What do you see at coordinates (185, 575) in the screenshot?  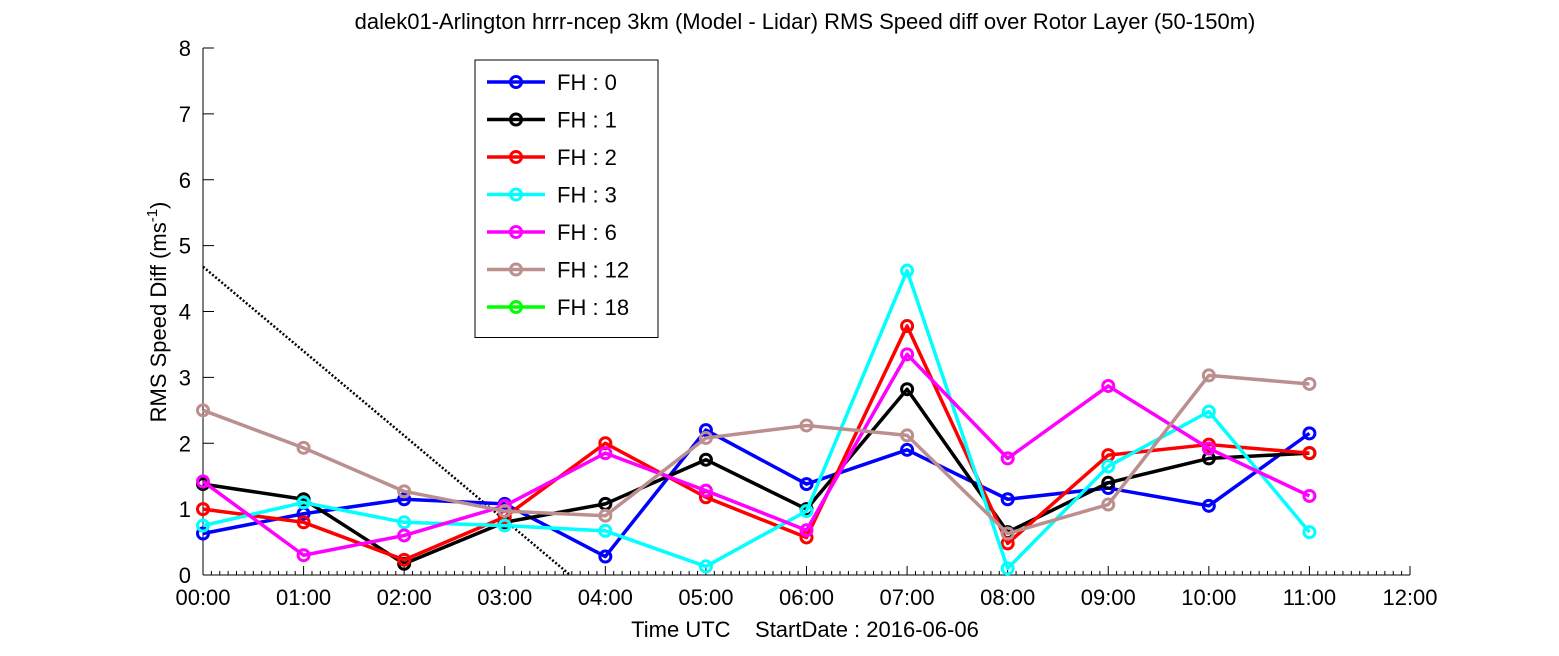 I see `y-tick-label: 0` at bounding box center [185, 575].